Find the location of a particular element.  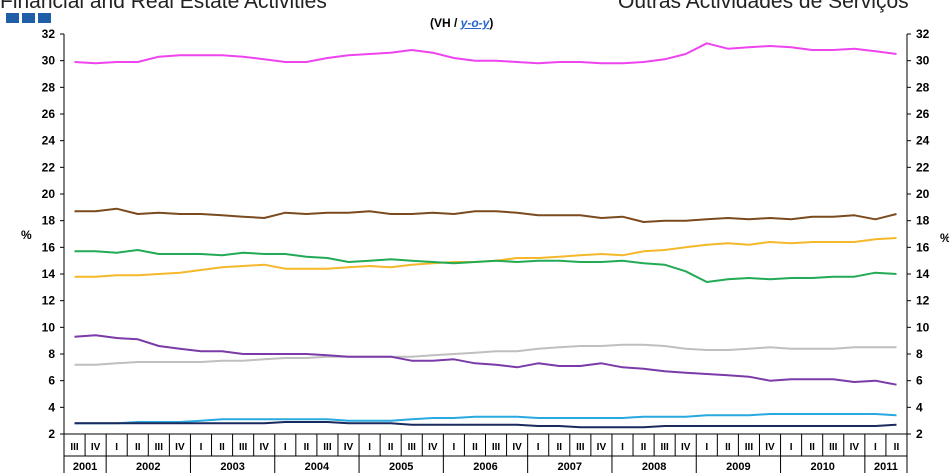

y-tick-label-right: 10 is located at coordinates (923, 327).